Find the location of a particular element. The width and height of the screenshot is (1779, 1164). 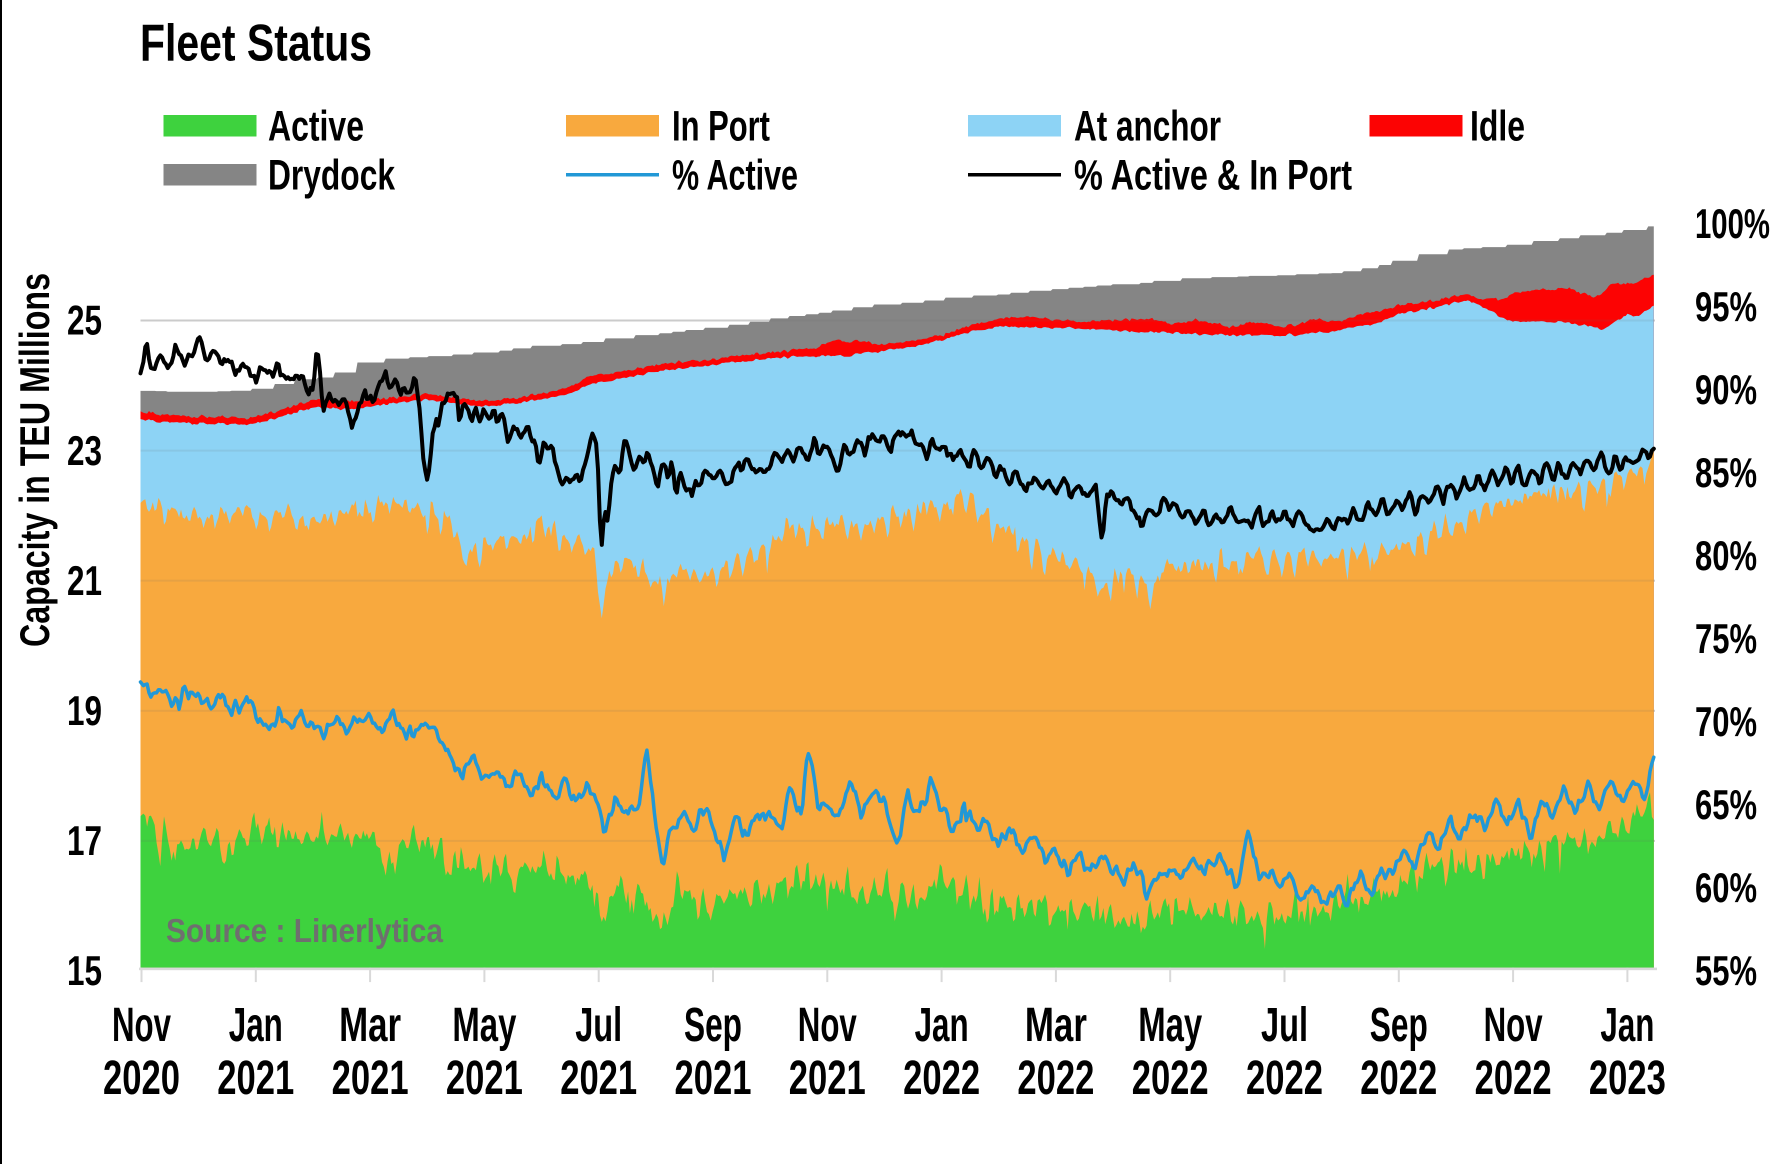

svg-text: % Active & In Port is located at coordinates (1213, 176).